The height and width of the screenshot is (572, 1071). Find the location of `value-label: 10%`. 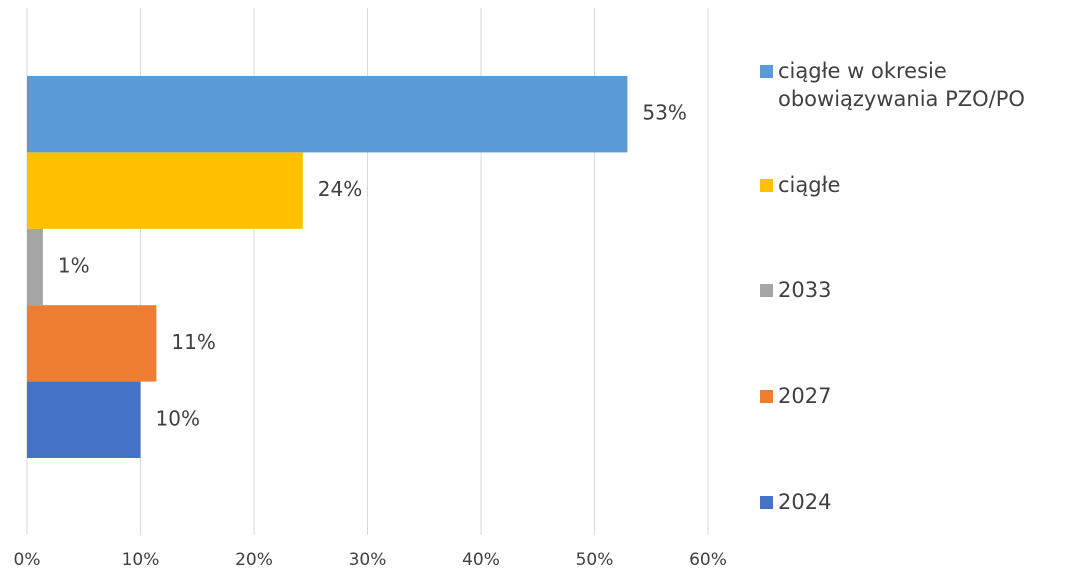

value-label: 10% is located at coordinates (178, 418).